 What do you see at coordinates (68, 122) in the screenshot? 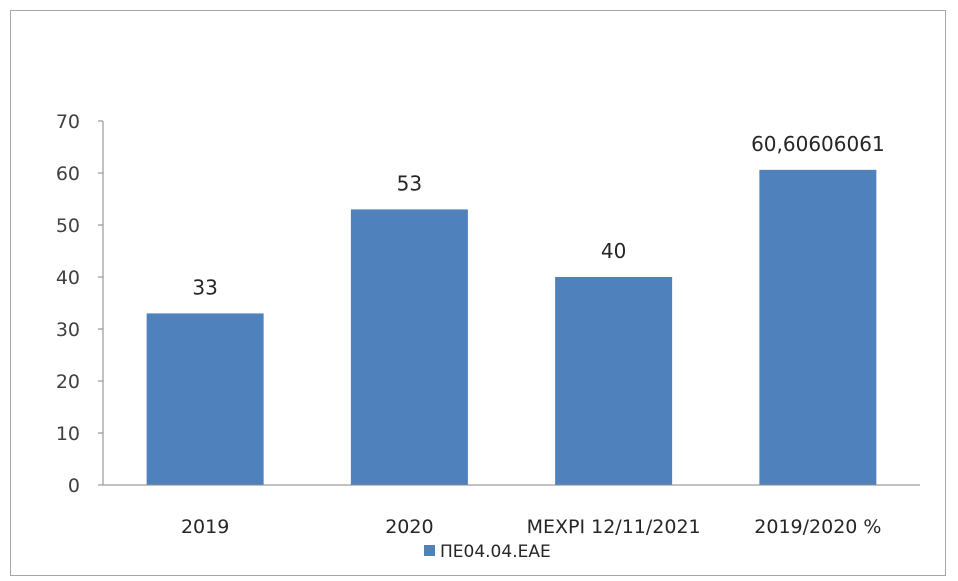
I see `y-tick-label: 70` at bounding box center [68, 122].